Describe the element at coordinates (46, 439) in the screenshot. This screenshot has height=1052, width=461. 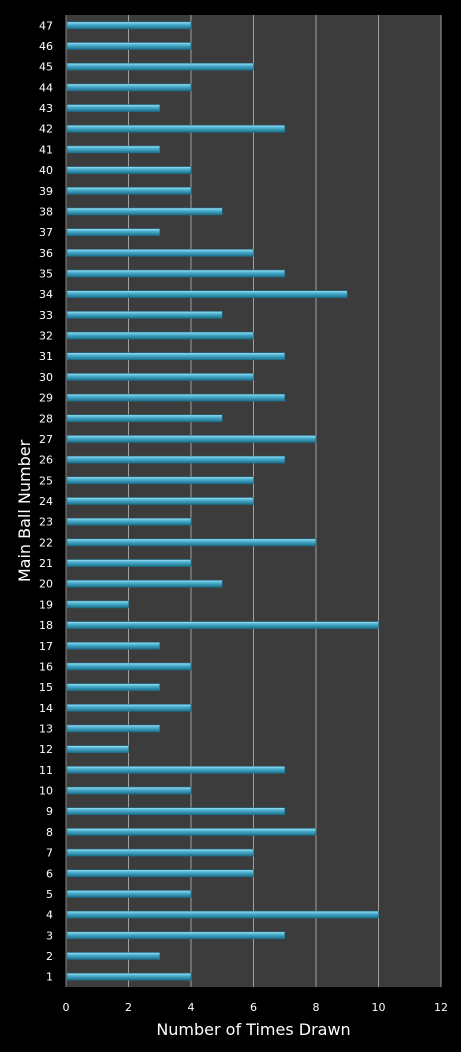
I see `y-tick-label: 27` at that location.